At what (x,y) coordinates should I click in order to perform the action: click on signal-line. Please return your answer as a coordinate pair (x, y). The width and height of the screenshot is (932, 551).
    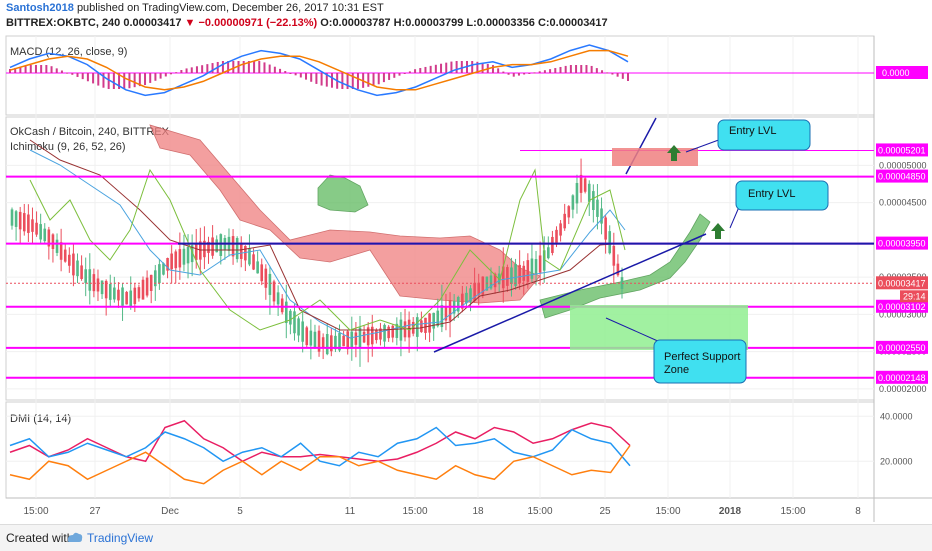
    Looking at the image, I should click on (319, 70).